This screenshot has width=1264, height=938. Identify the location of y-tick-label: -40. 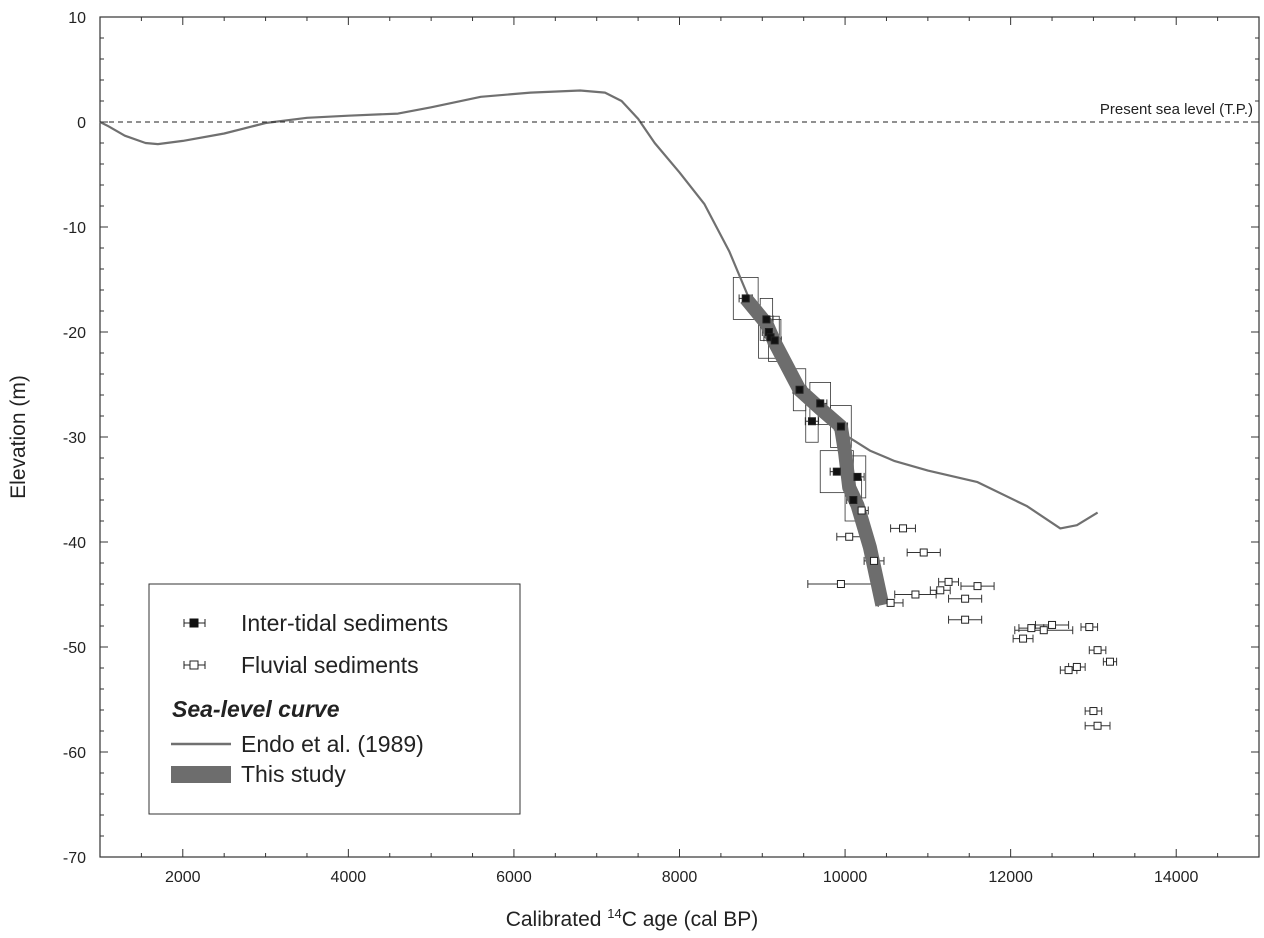
(74, 543).